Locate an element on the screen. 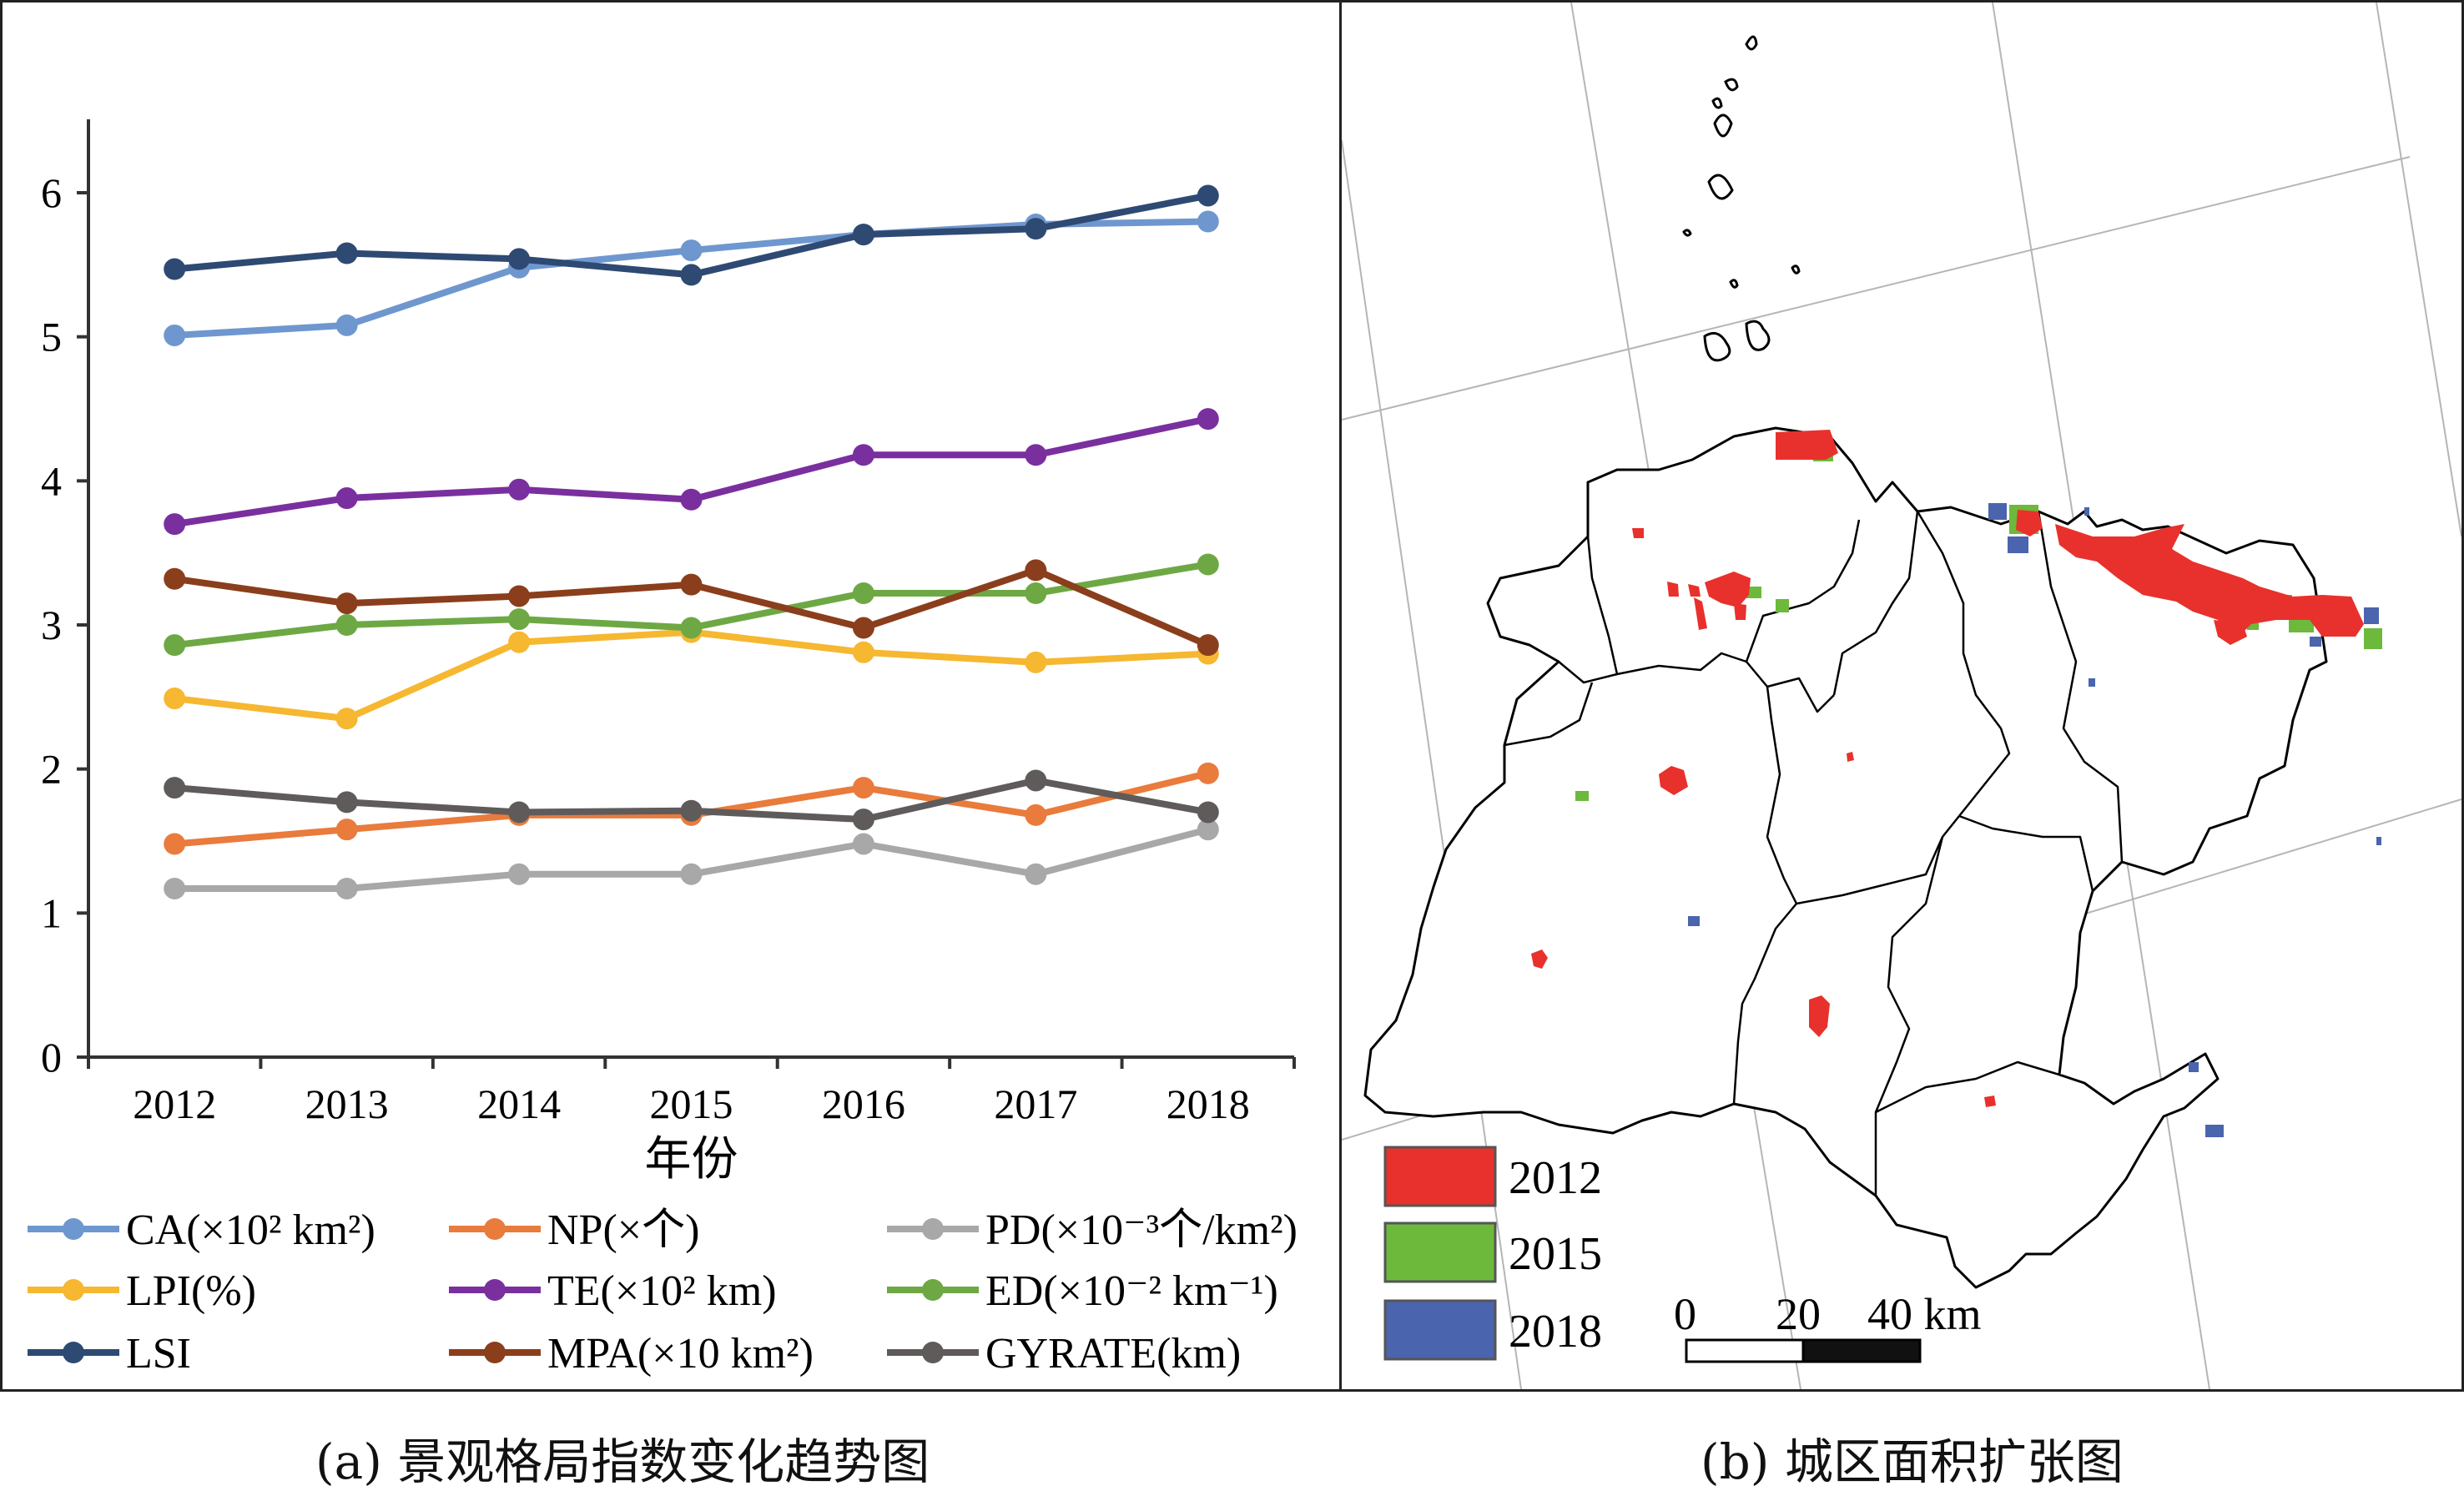 This screenshot has width=2464, height=1496. caption-a: (a) 景观格局指数变化趋势图 is located at coordinates (622, 1461).